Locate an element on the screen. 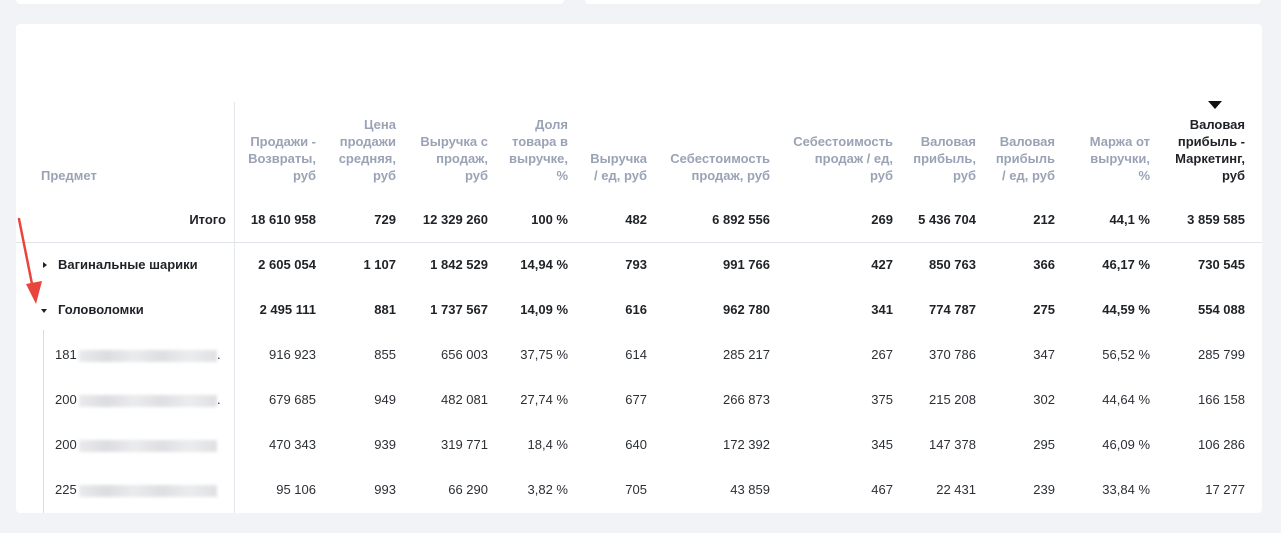 The image size is (1281, 533). cell-price: 993 is located at coordinates (385, 489).